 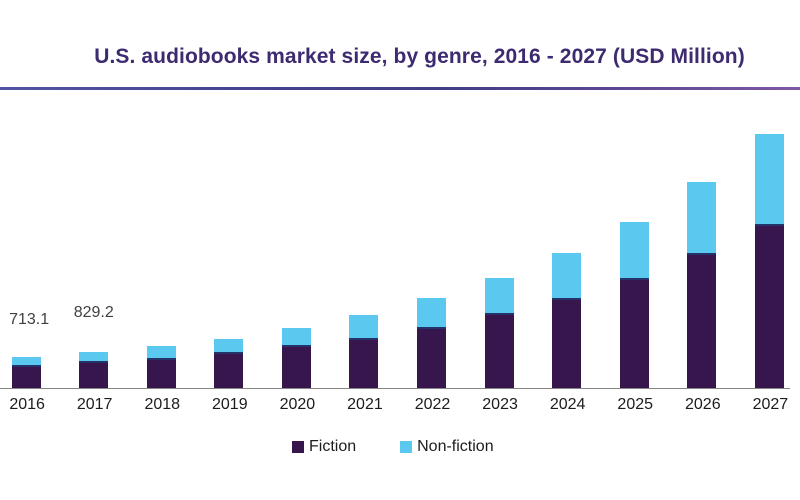 I want to click on bar-2025-fiction, so click(x=634, y=333).